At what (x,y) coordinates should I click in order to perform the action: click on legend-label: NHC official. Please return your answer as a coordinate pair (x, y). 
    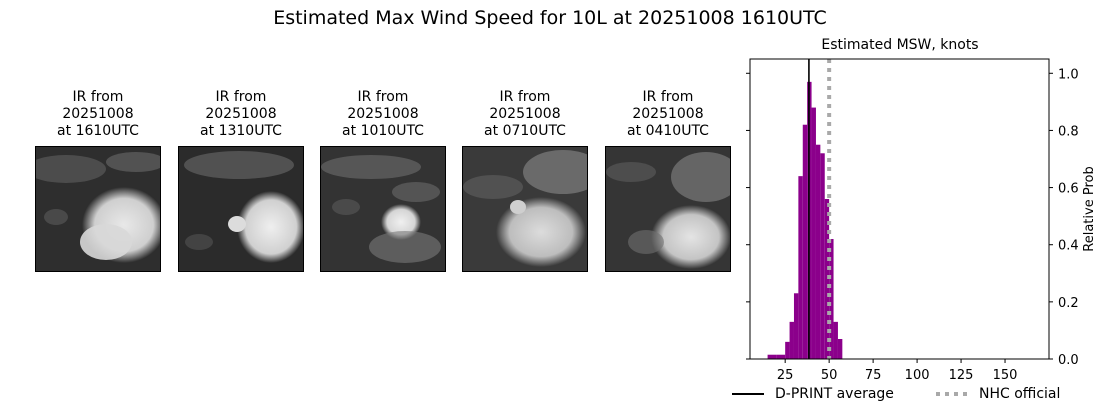
    Looking at the image, I should click on (1020, 394).